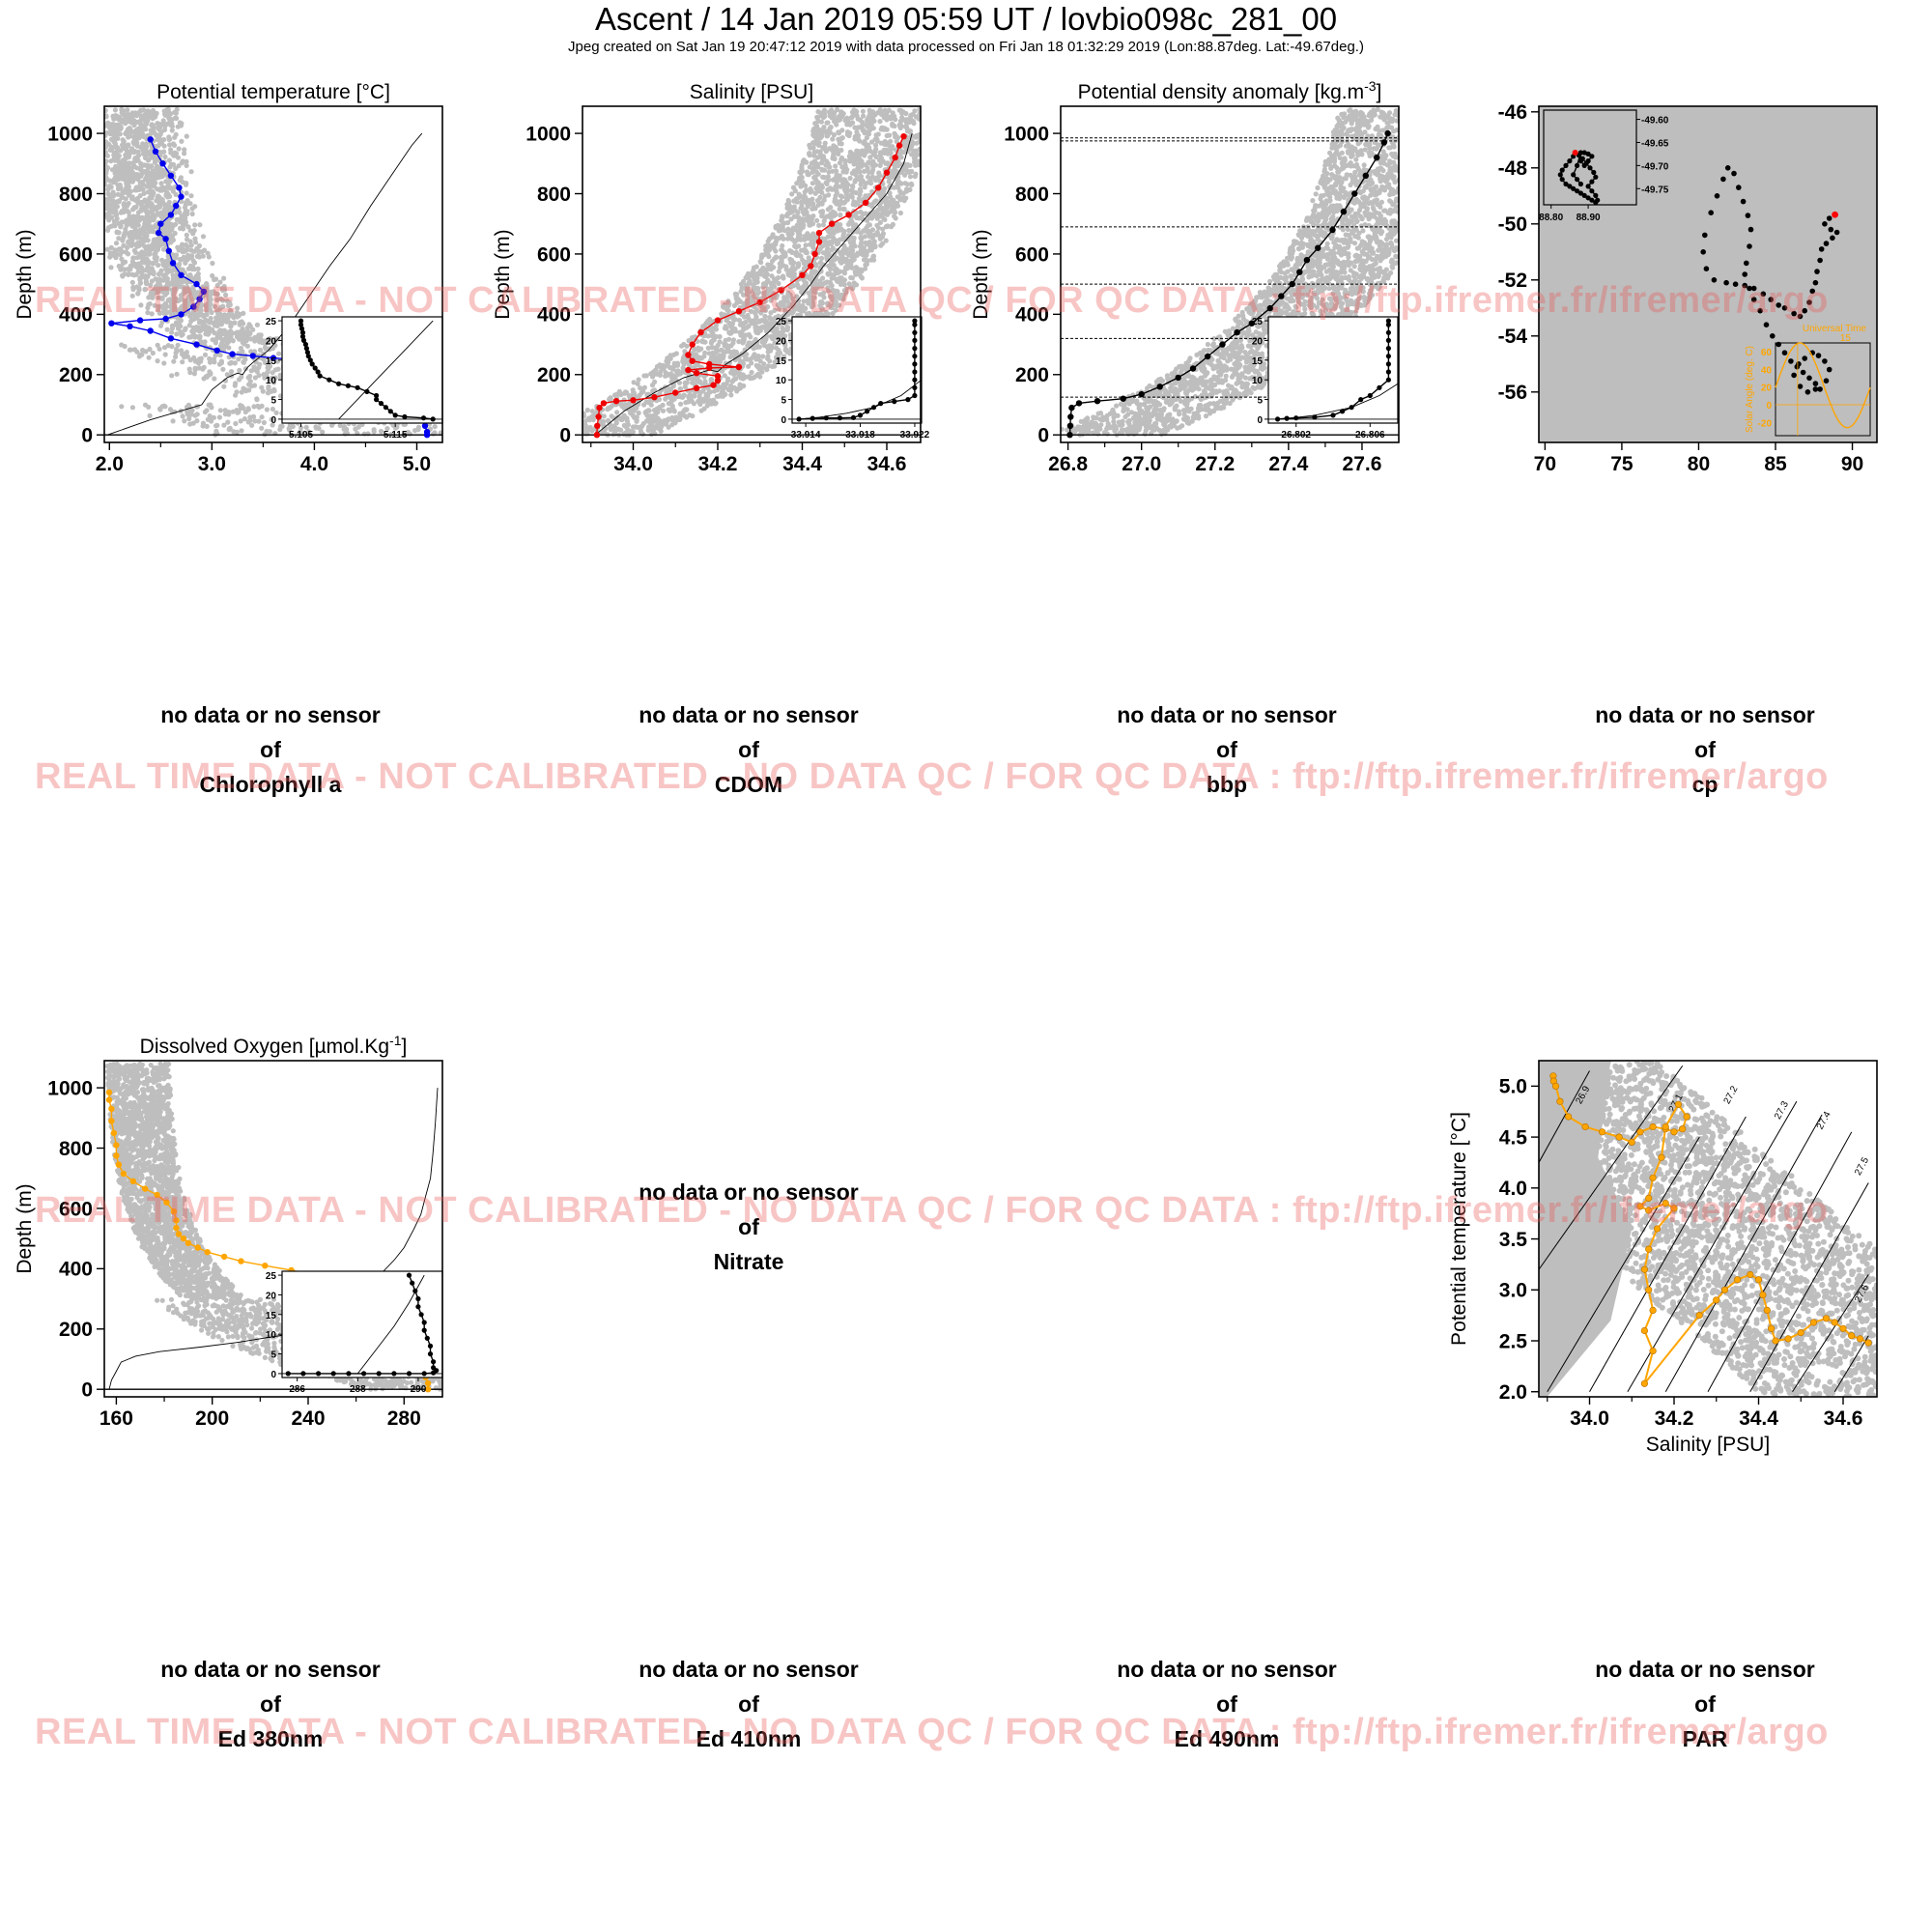  I want to click on inset-y-tick-label: 25, so click(271, 322).